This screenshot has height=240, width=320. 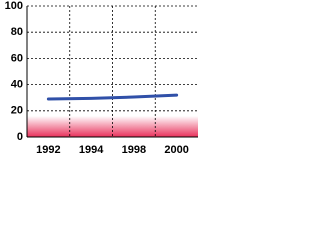 What do you see at coordinates (17, 58) in the screenshot?
I see `y-tick-label: 60` at bounding box center [17, 58].